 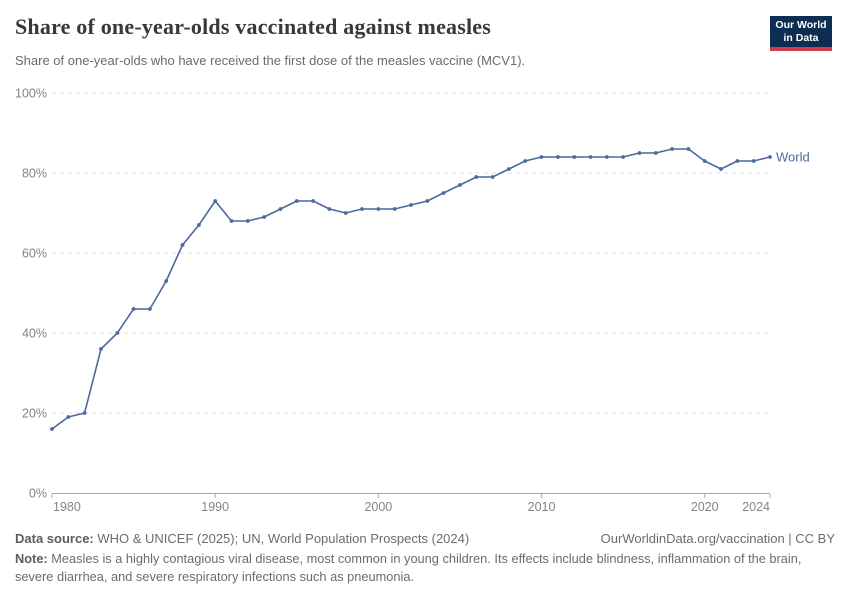 I want to click on owid-logo-box: Our World in Data, so click(x=801, y=31).